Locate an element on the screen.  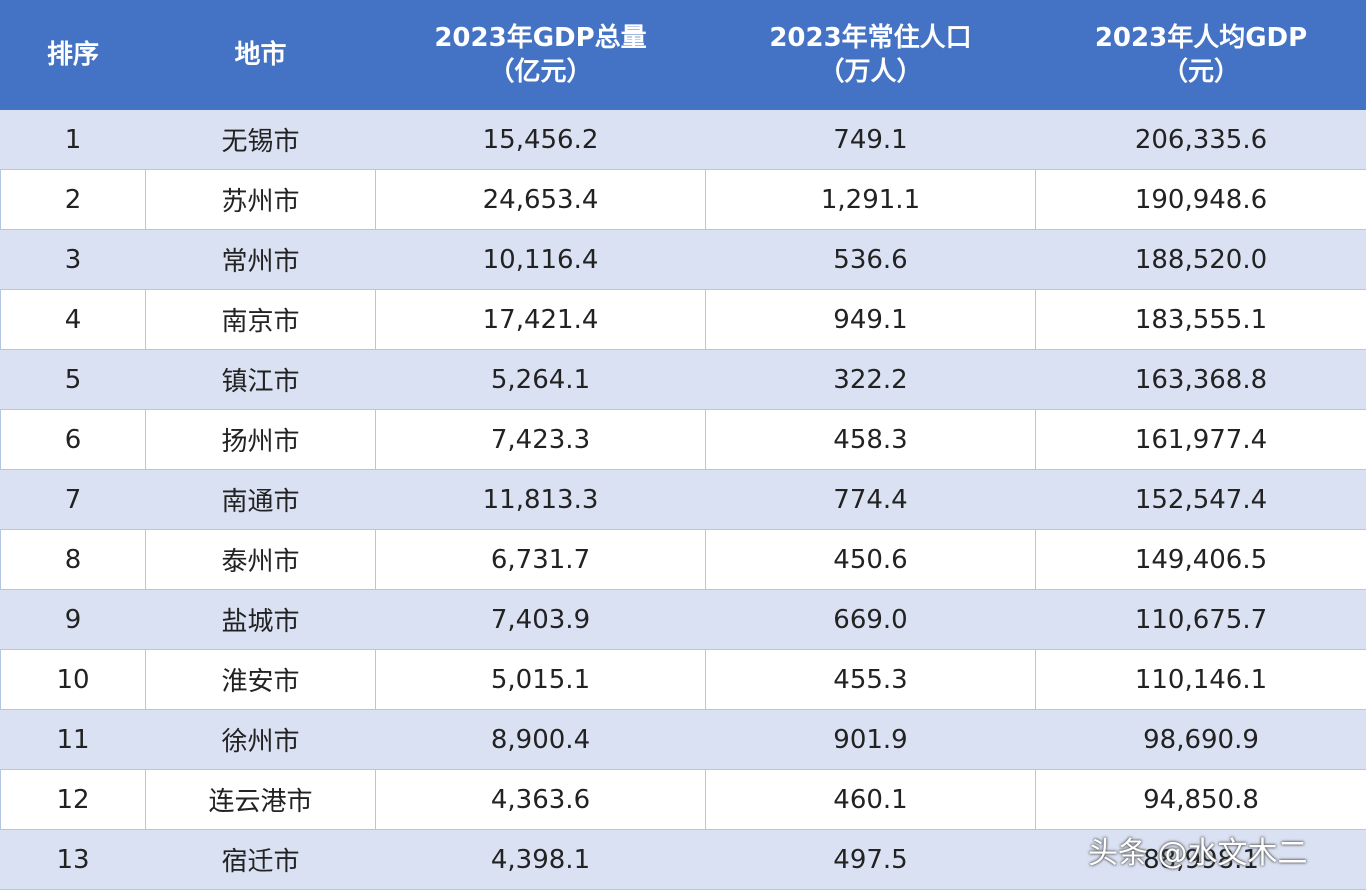
header-text: 排序 is located at coordinates (72, 55).